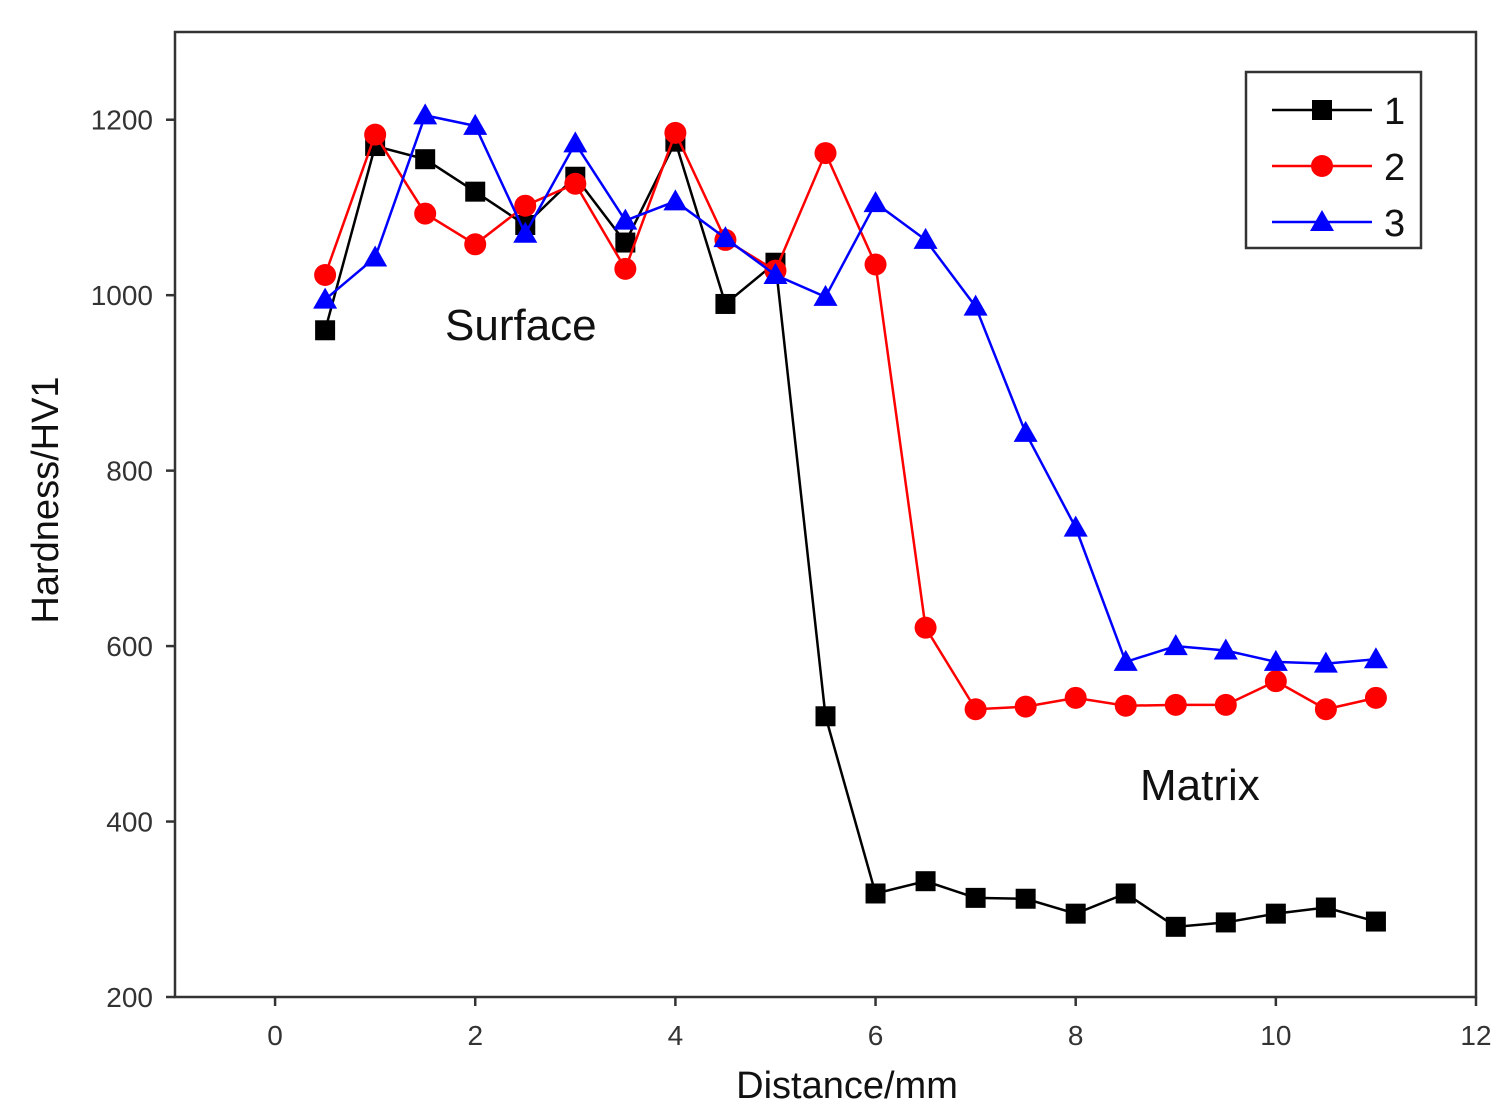 The image size is (1506, 1120). I want to click on x-axis-title: Distance/mm, so click(847, 1086).